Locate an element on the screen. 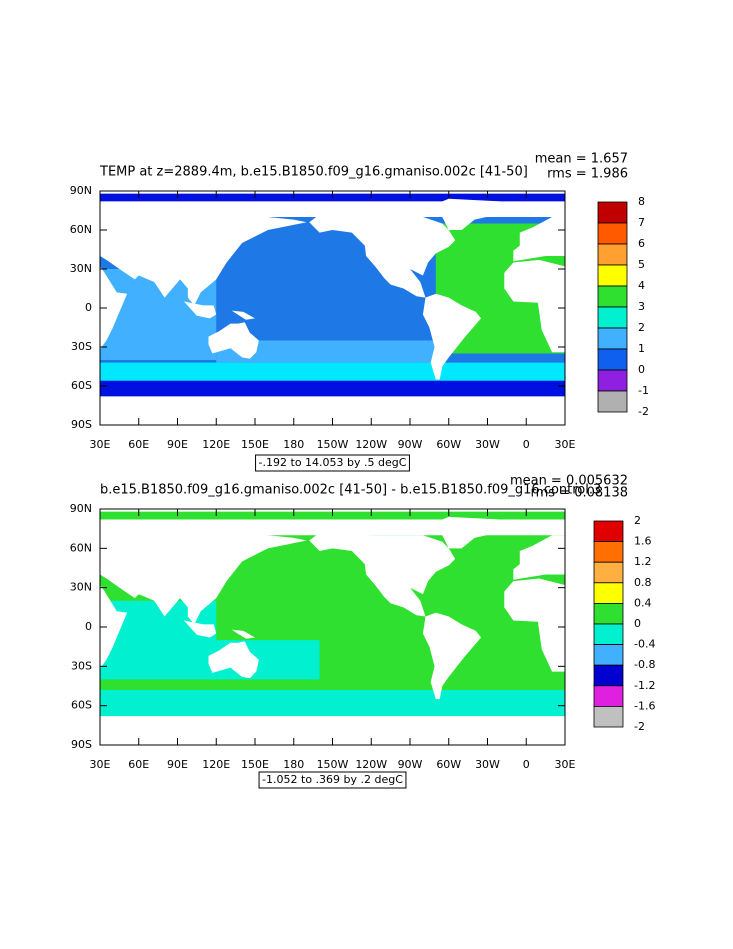  colorbar-label: 0.8 is located at coordinates (643, 582).